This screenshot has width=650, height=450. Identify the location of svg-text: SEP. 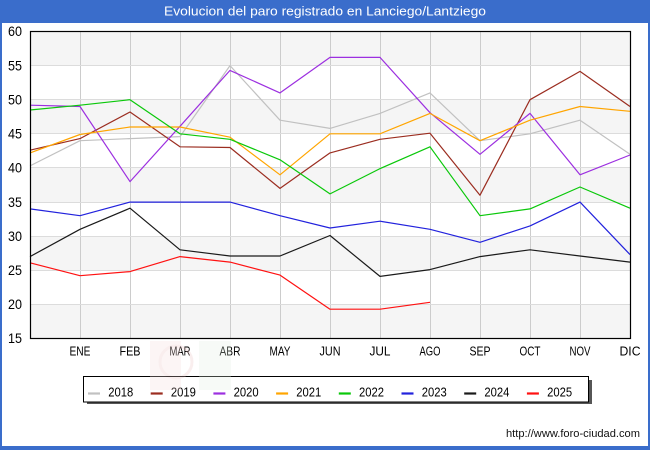
(480, 351).